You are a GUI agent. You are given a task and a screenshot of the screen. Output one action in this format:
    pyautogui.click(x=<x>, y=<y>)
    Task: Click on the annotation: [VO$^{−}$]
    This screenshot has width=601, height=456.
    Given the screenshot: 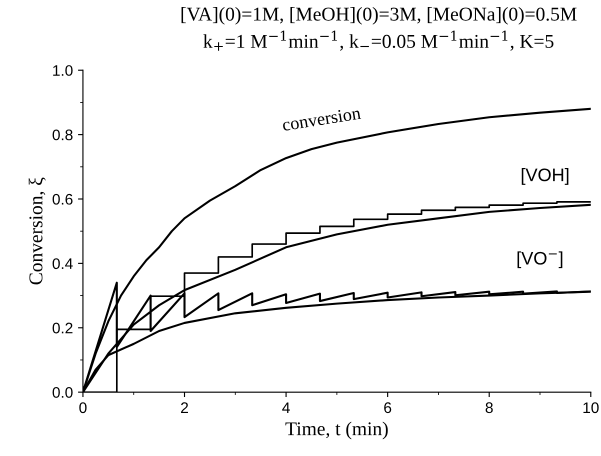 What is the action you would take?
    pyautogui.click(x=540, y=259)
    